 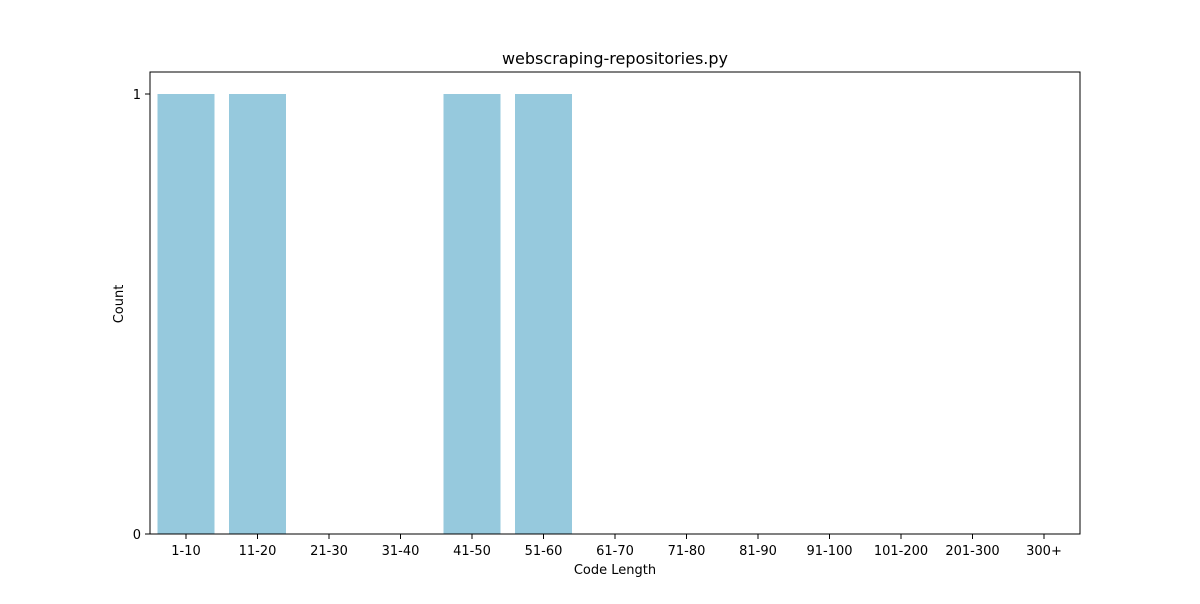 What do you see at coordinates (972, 551) in the screenshot?
I see `x-tick-label: 201-300` at bounding box center [972, 551].